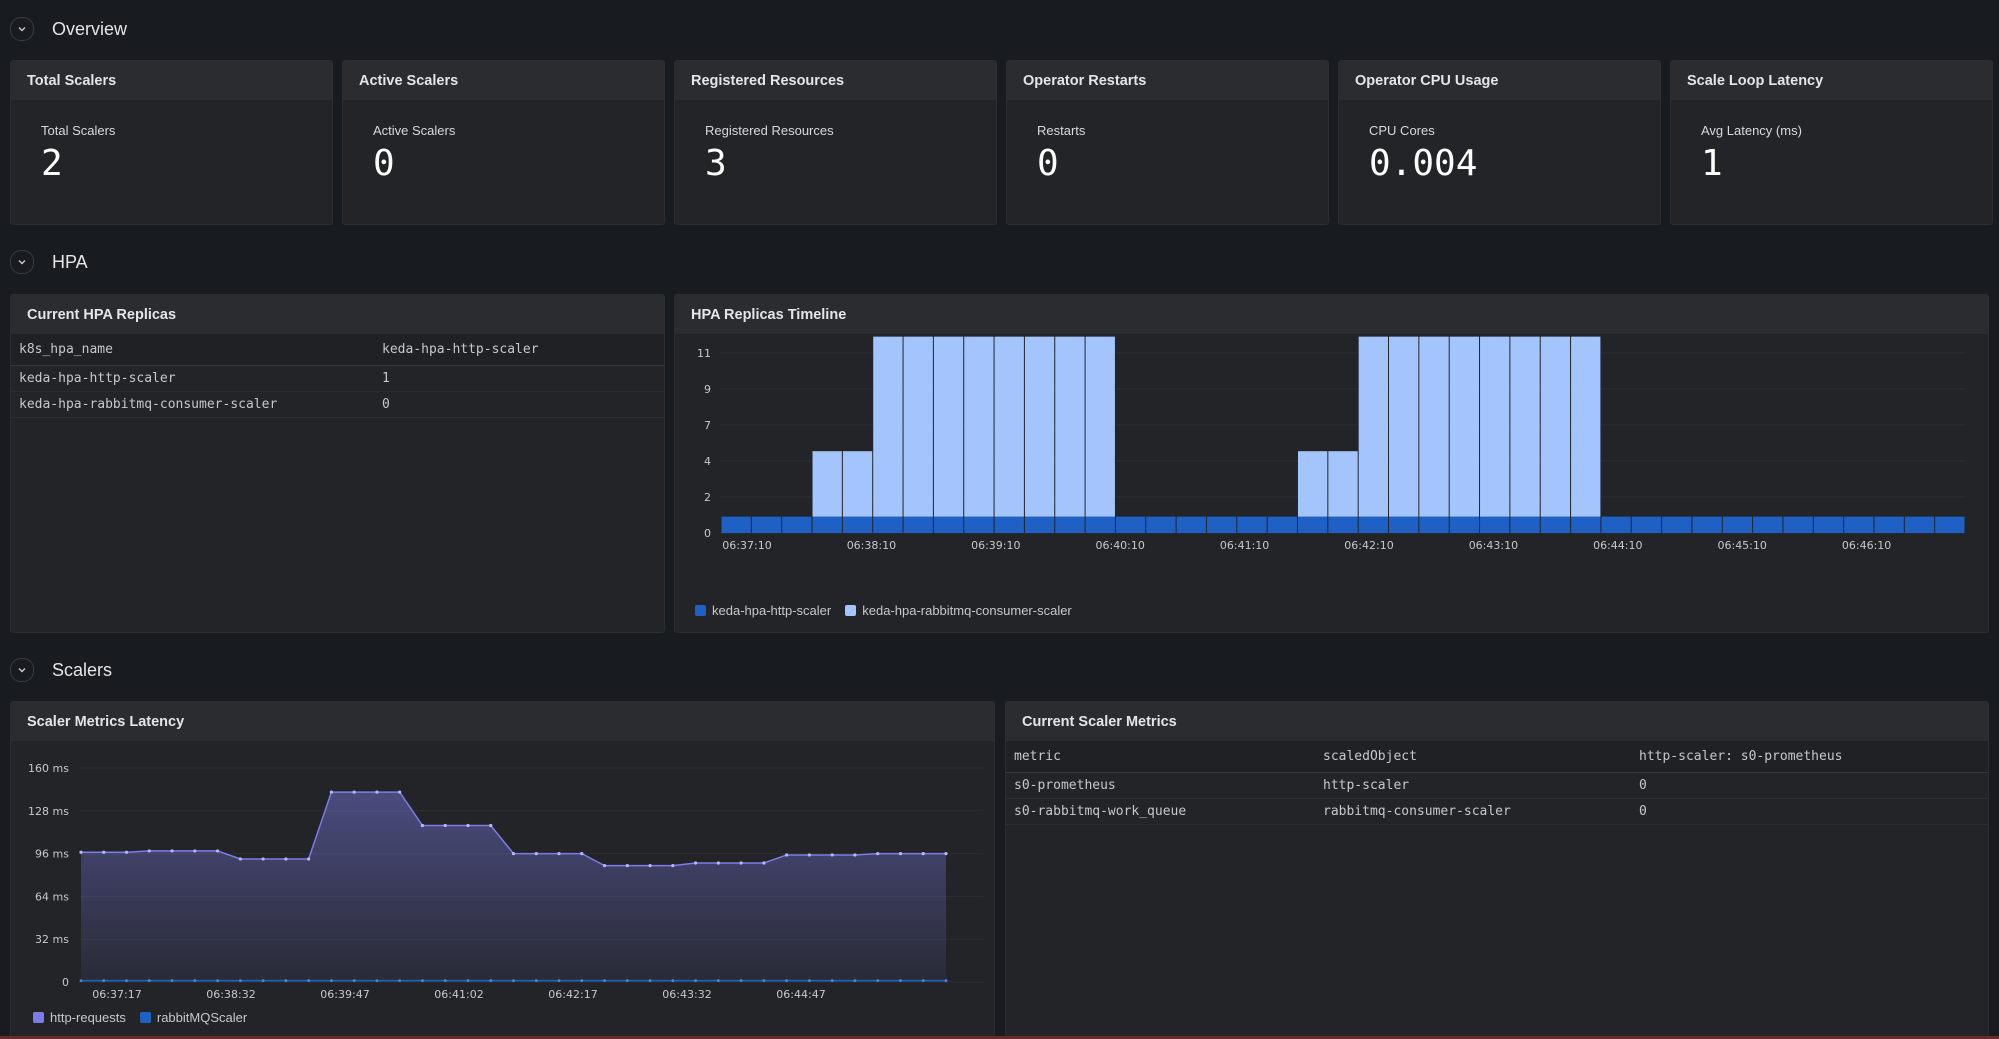 The image size is (1999, 1039). What do you see at coordinates (337, 314) in the screenshot?
I see `panel-title: Current HPA Replicas` at bounding box center [337, 314].